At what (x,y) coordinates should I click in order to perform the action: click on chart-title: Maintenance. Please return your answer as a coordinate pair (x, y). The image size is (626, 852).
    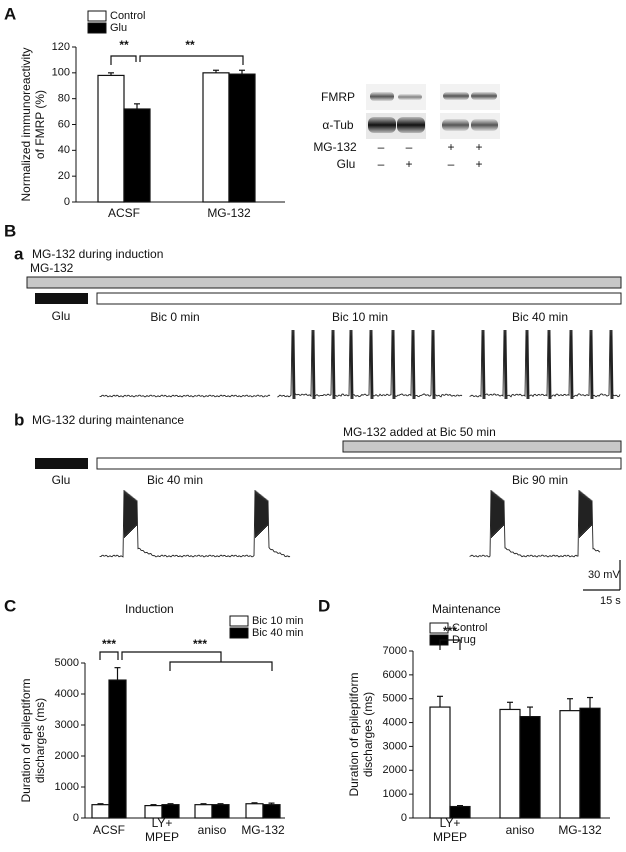
    Looking at the image, I should click on (466, 609).